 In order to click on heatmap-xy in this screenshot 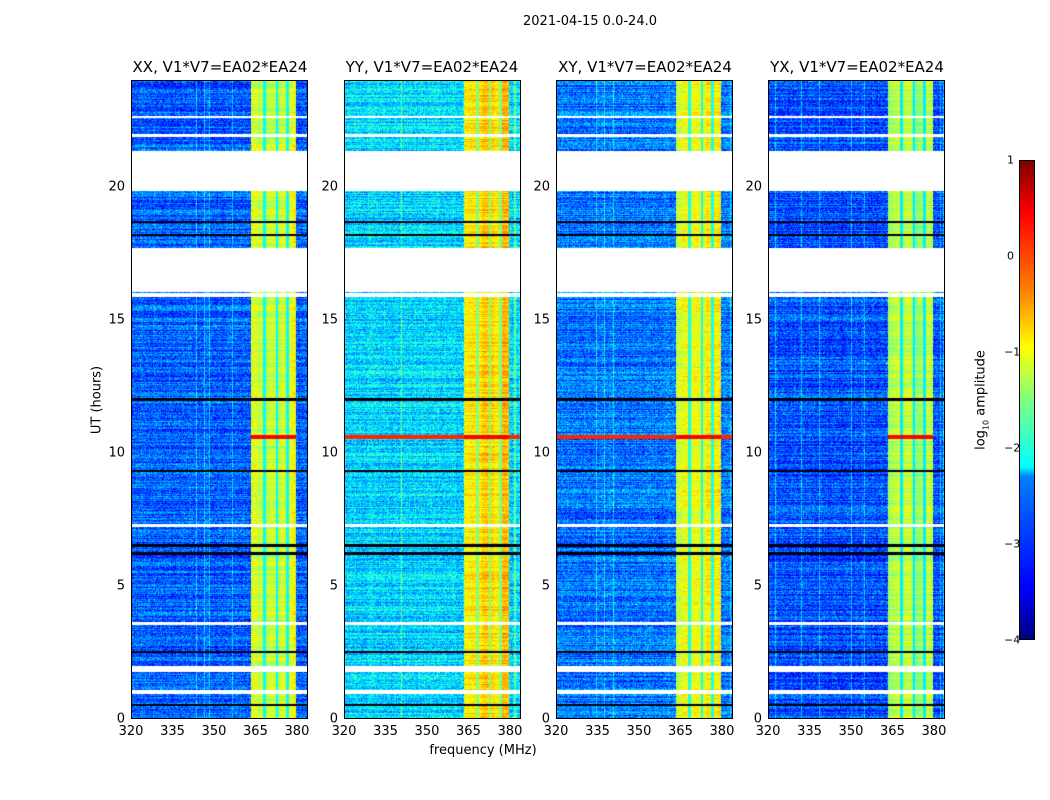, I will do `click(644, 399)`.